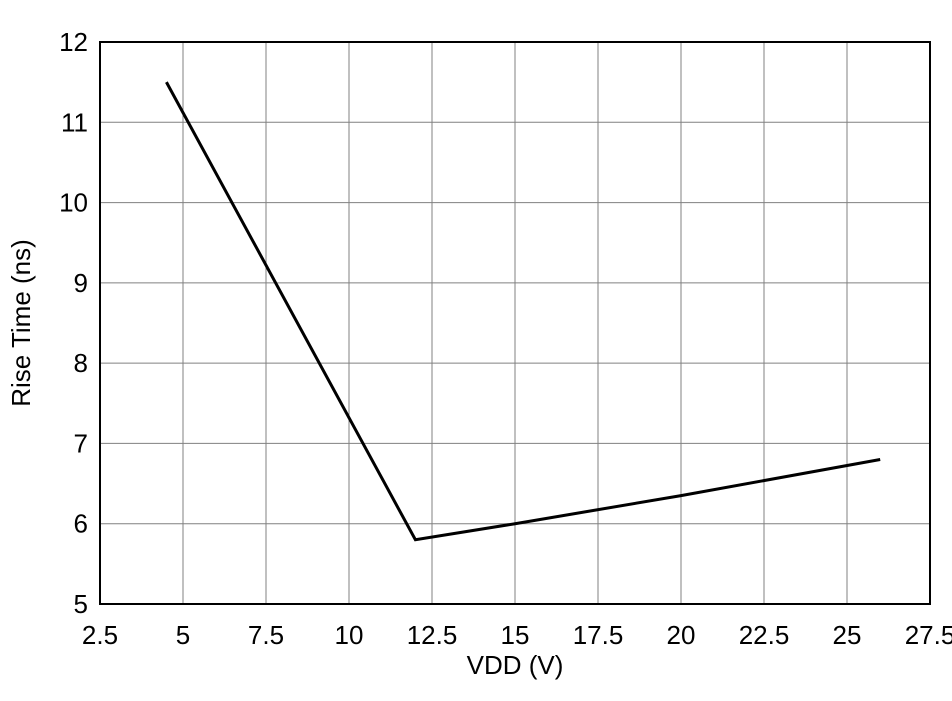 This screenshot has width=952, height=701. Describe the element at coordinates (100, 635) in the screenshot. I see `x-tick-label: 2.5` at that location.